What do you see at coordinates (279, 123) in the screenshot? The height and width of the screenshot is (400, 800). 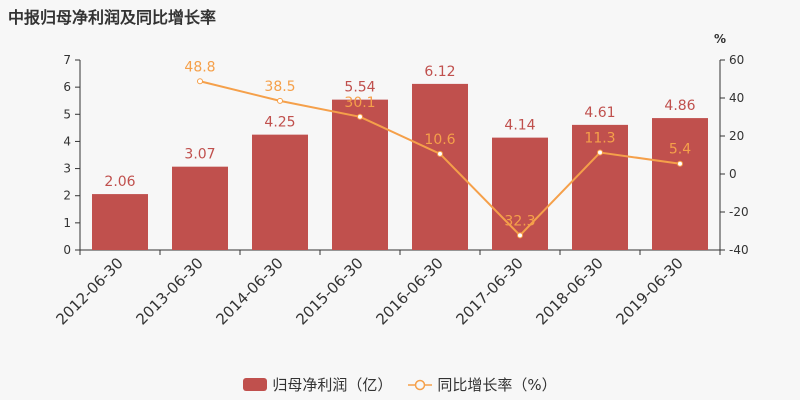 I see `bar-data-label: 4.25` at bounding box center [279, 123].